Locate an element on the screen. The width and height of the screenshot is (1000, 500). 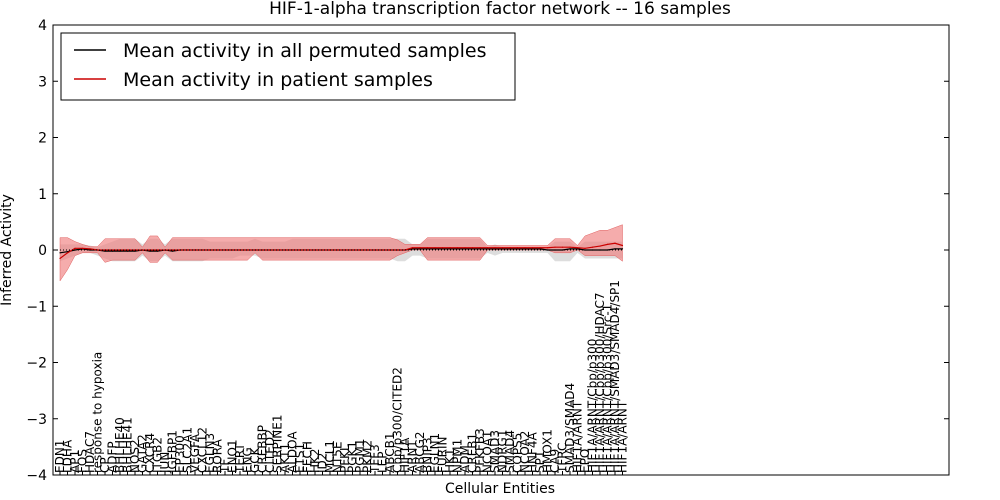
legend-box is located at coordinates (288, 66).